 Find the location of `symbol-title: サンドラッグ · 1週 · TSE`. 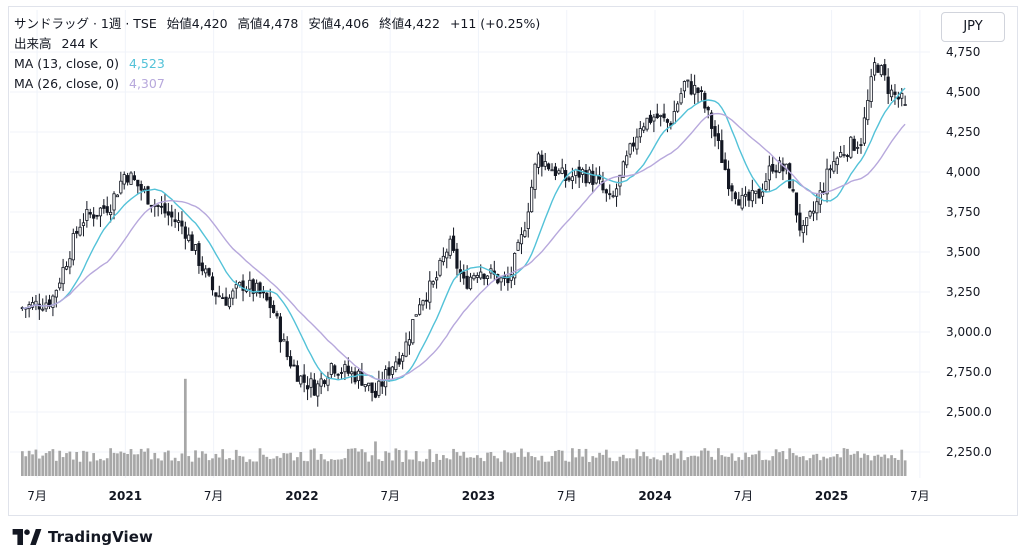

symbol-title: サンドラッグ · 1週 · TSE is located at coordinates (85, 23).